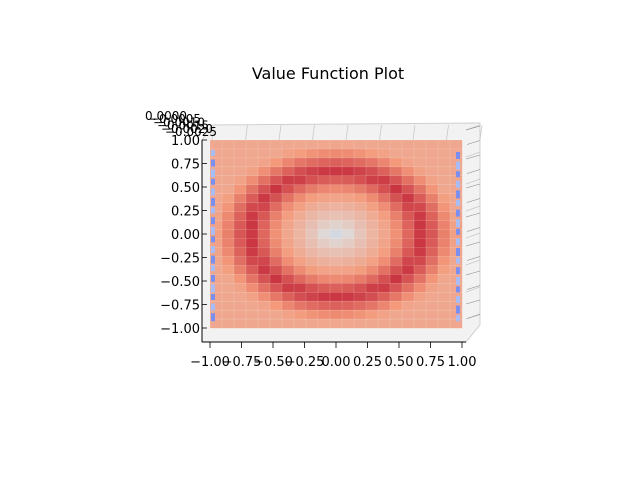 Image resolution: width=640 pixels, height=480 pixels. I want to click on z-pane-tick, so click(473, 171).